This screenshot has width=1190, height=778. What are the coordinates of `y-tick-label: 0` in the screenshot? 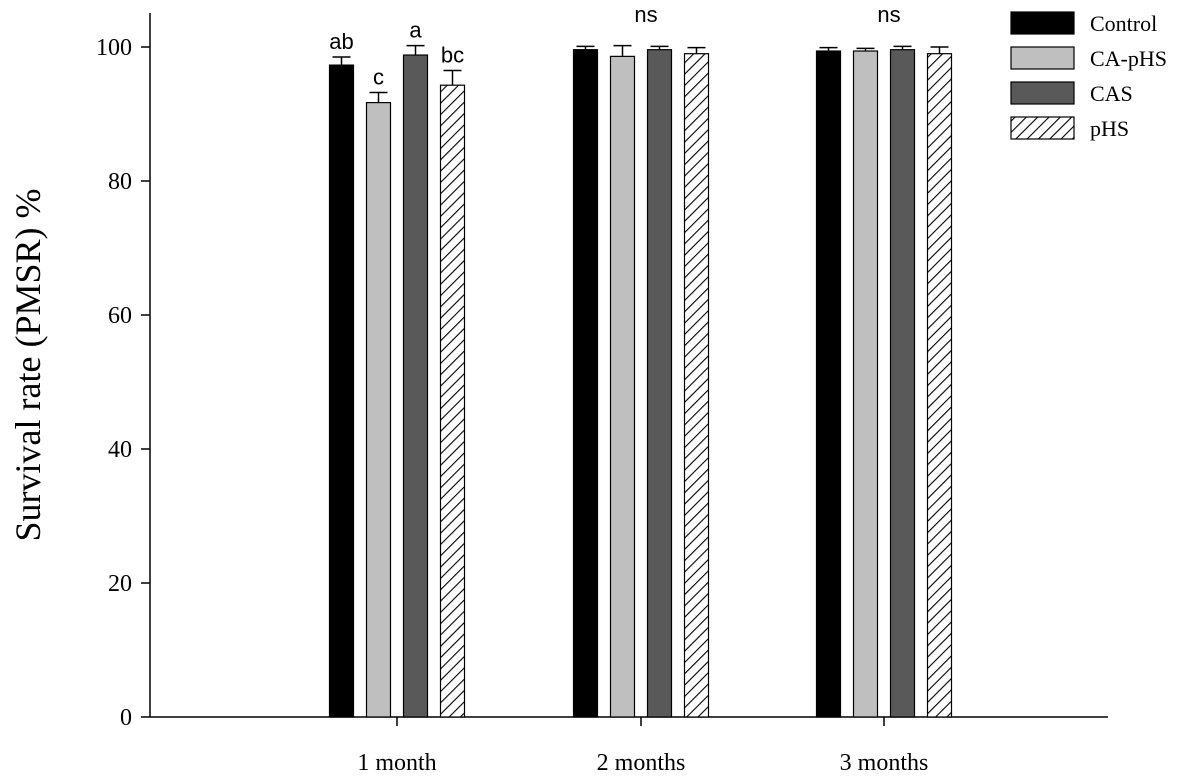 It's located at (126, 718).